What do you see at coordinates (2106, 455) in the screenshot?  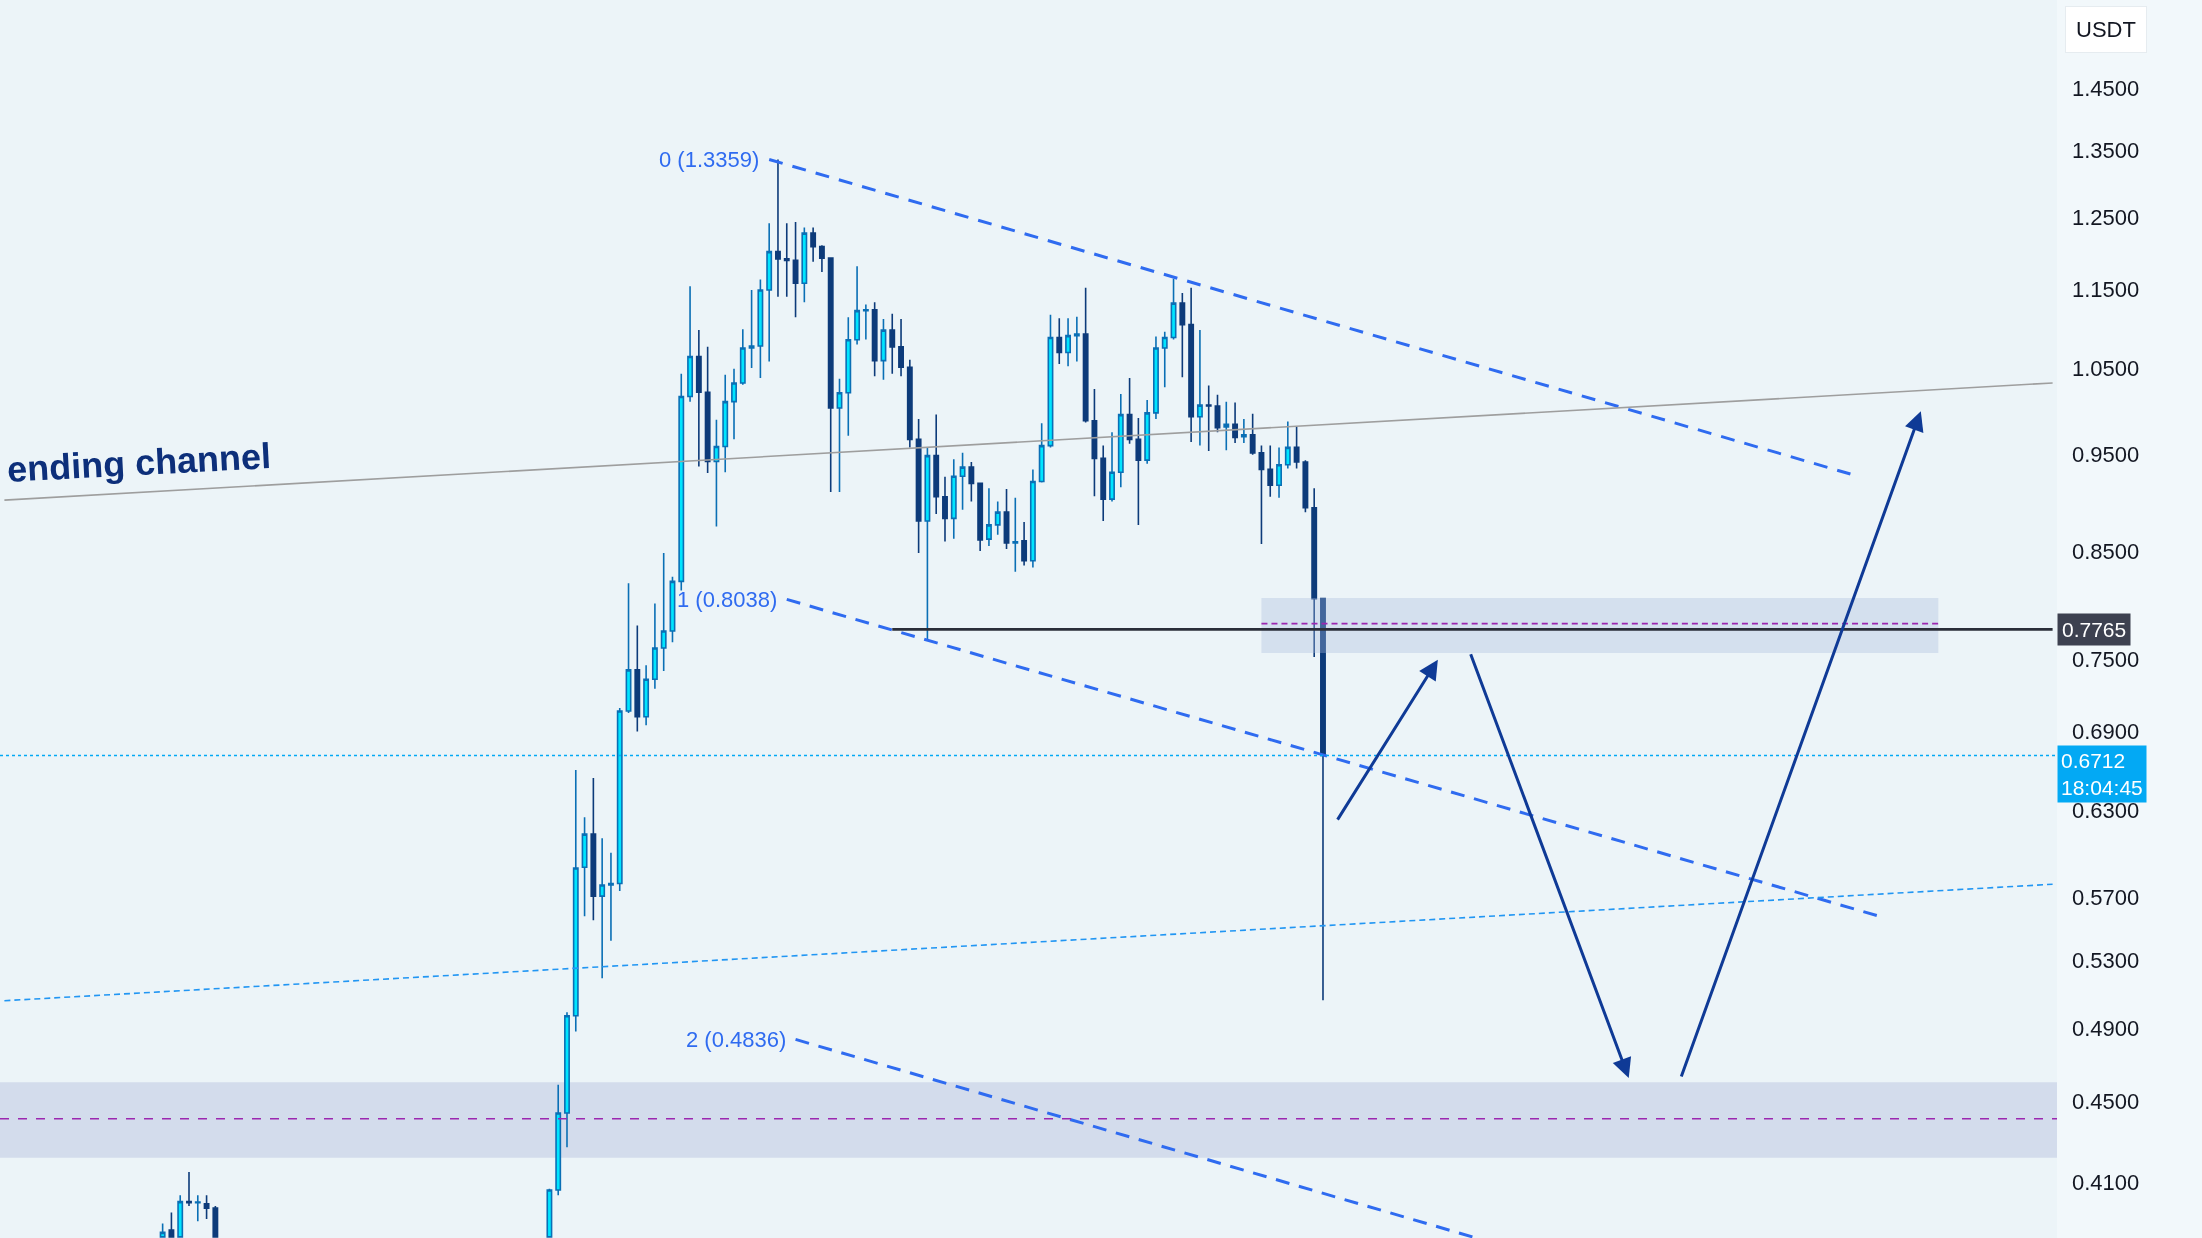 I see `y-tick-label: 0.9500` at bounding box center [2106, 455].